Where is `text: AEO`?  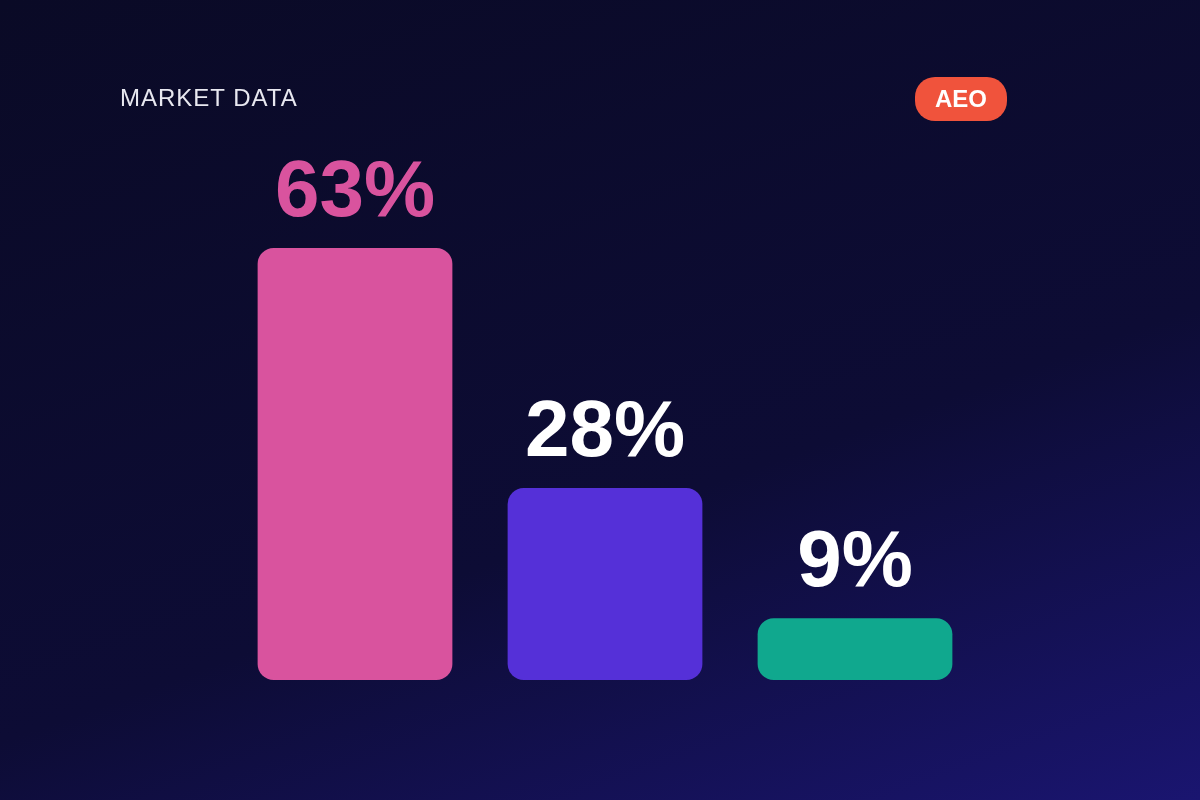 text: AEO is located at coordinates (961, 99).